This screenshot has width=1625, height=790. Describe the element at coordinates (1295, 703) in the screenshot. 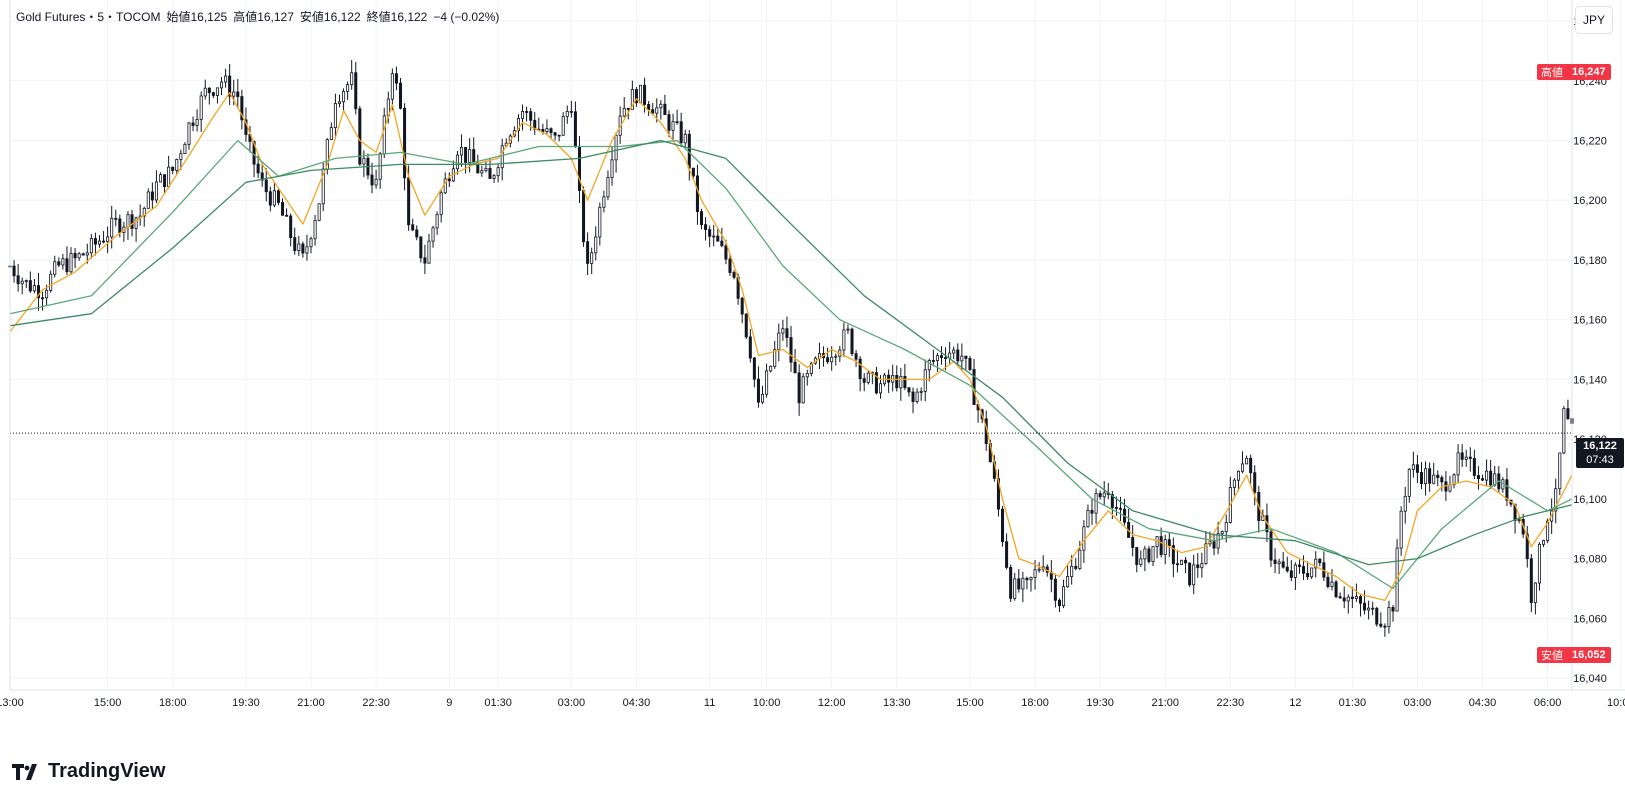

I see `x-tick-label: 12` at that location.